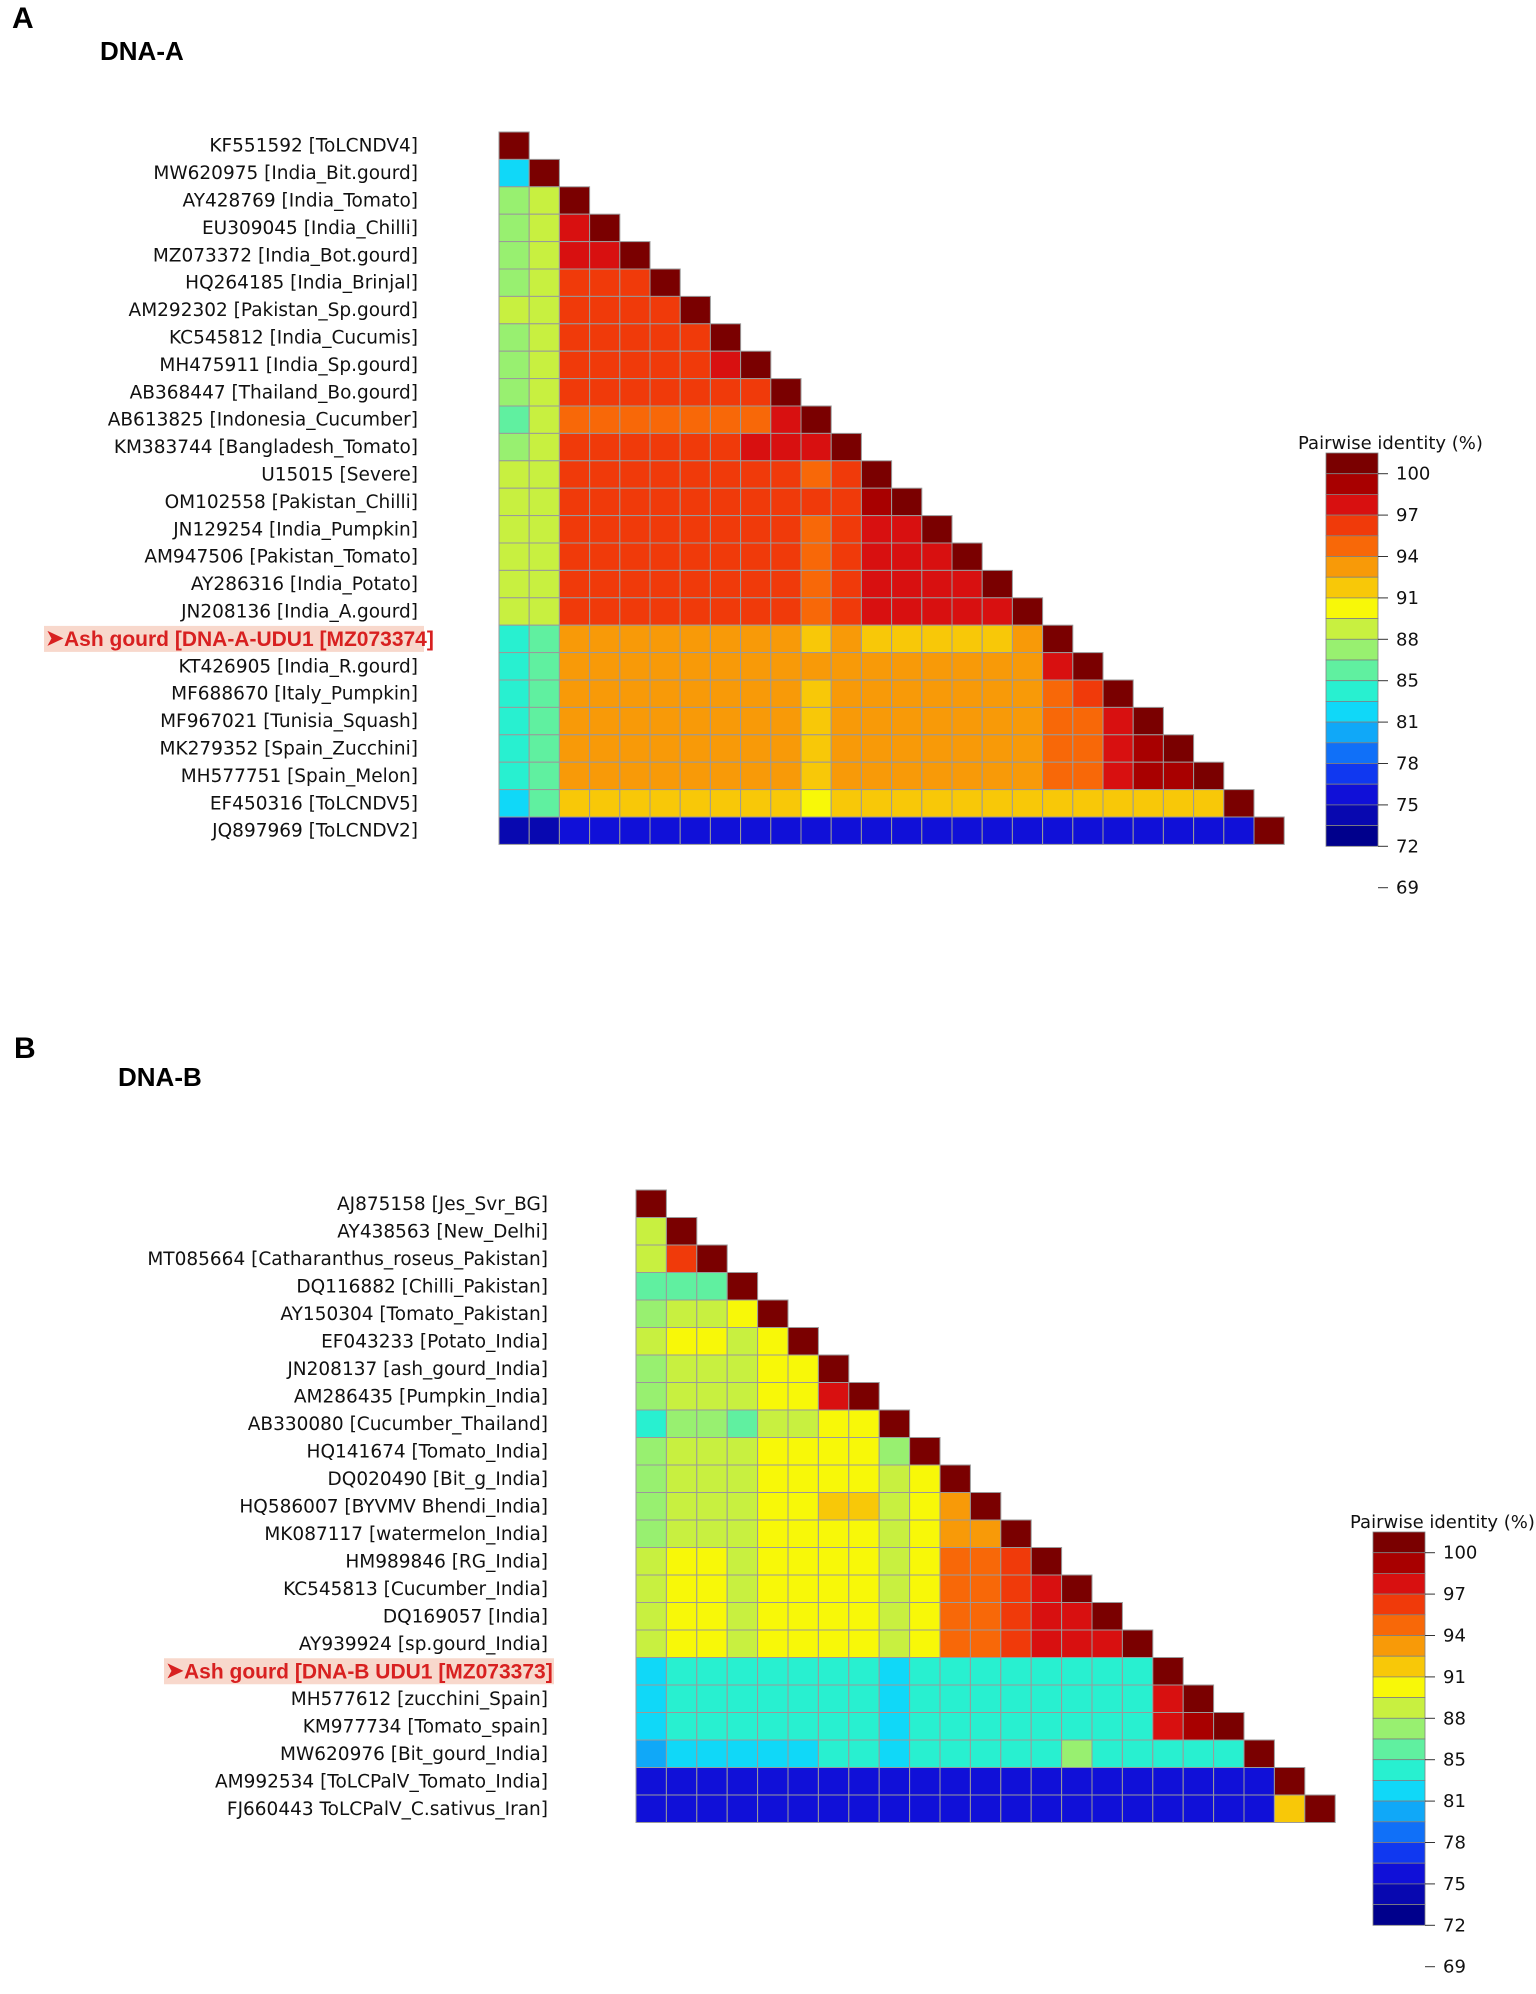  What do you see at coordinates (1413, 474) in the screenshot?
I see `colorbar-tick-label: 100` at bounding box center [1413, 474].